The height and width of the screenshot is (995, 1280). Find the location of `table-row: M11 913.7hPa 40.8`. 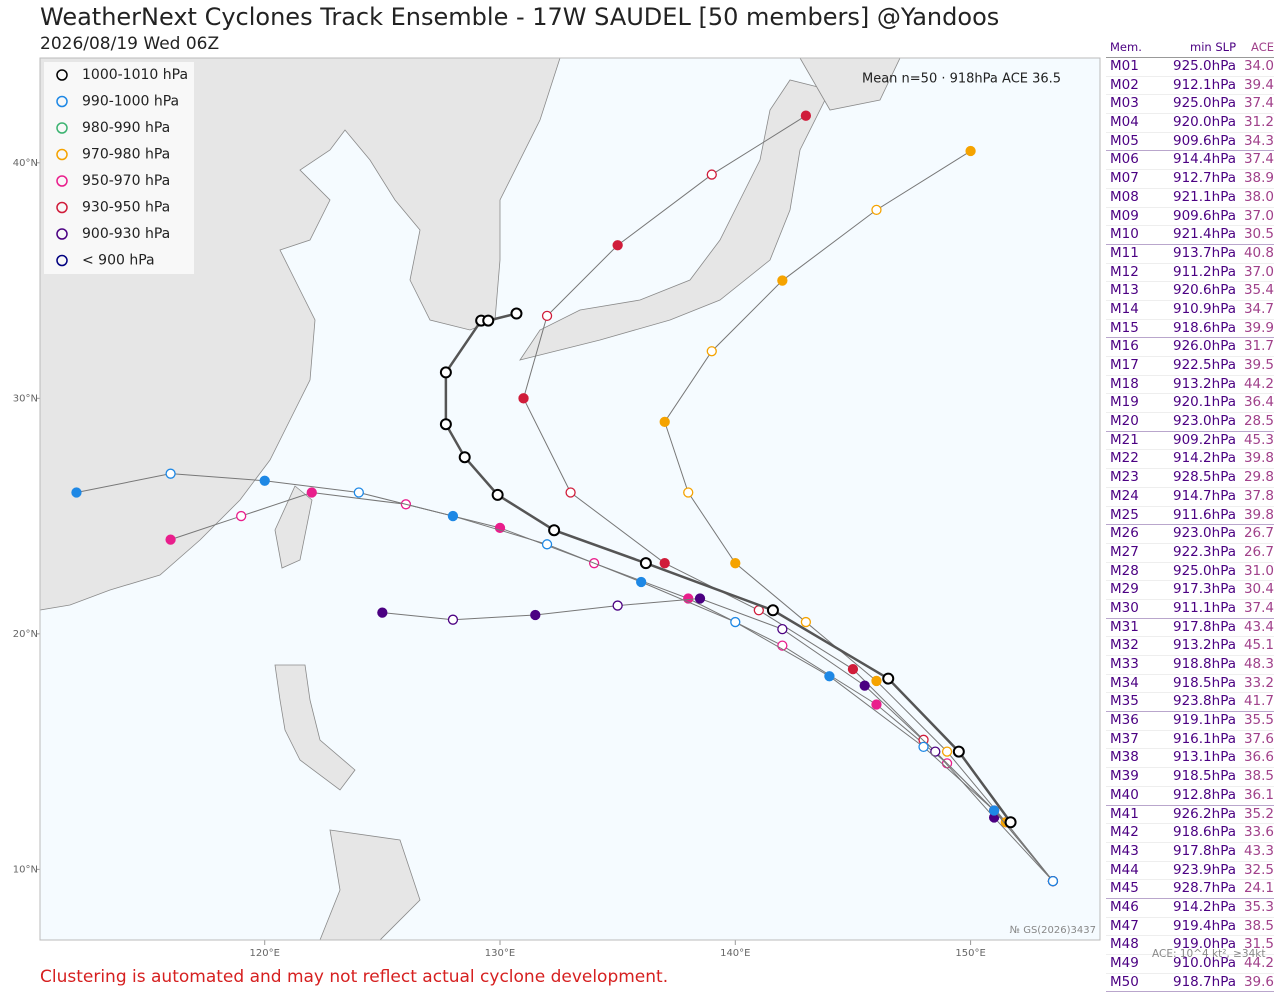

table-row: M11 913.7hPa 40.8 is located at coordinates (1190, 254).